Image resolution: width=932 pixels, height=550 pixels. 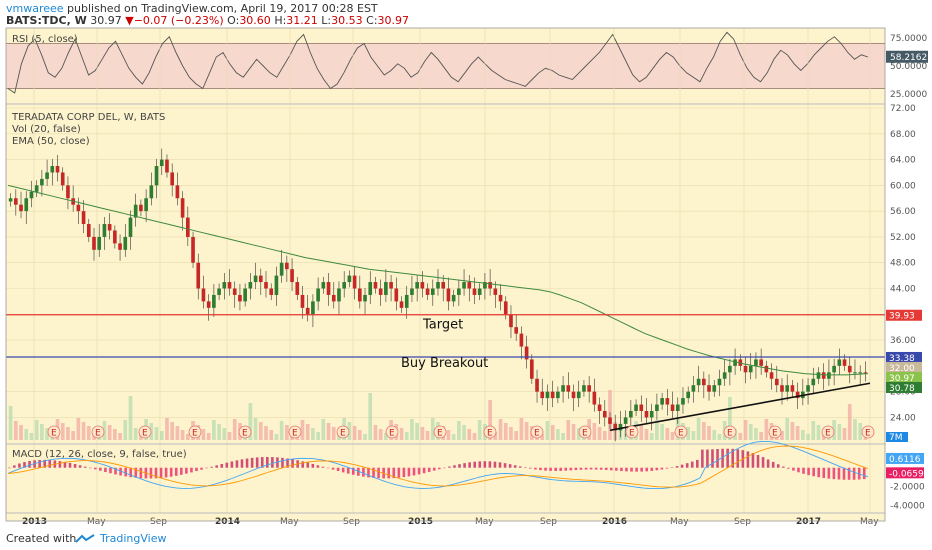 I want to click on price-tag-label: 39.93, so click(x=902, y=317).